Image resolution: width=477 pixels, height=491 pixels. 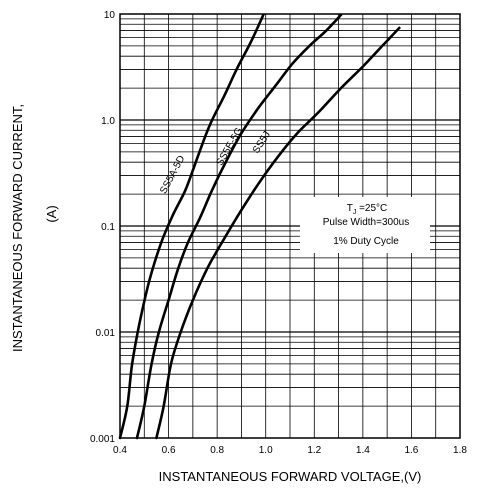 I want to click on x-tick-label: 1.2, so click(x=314, y=450).